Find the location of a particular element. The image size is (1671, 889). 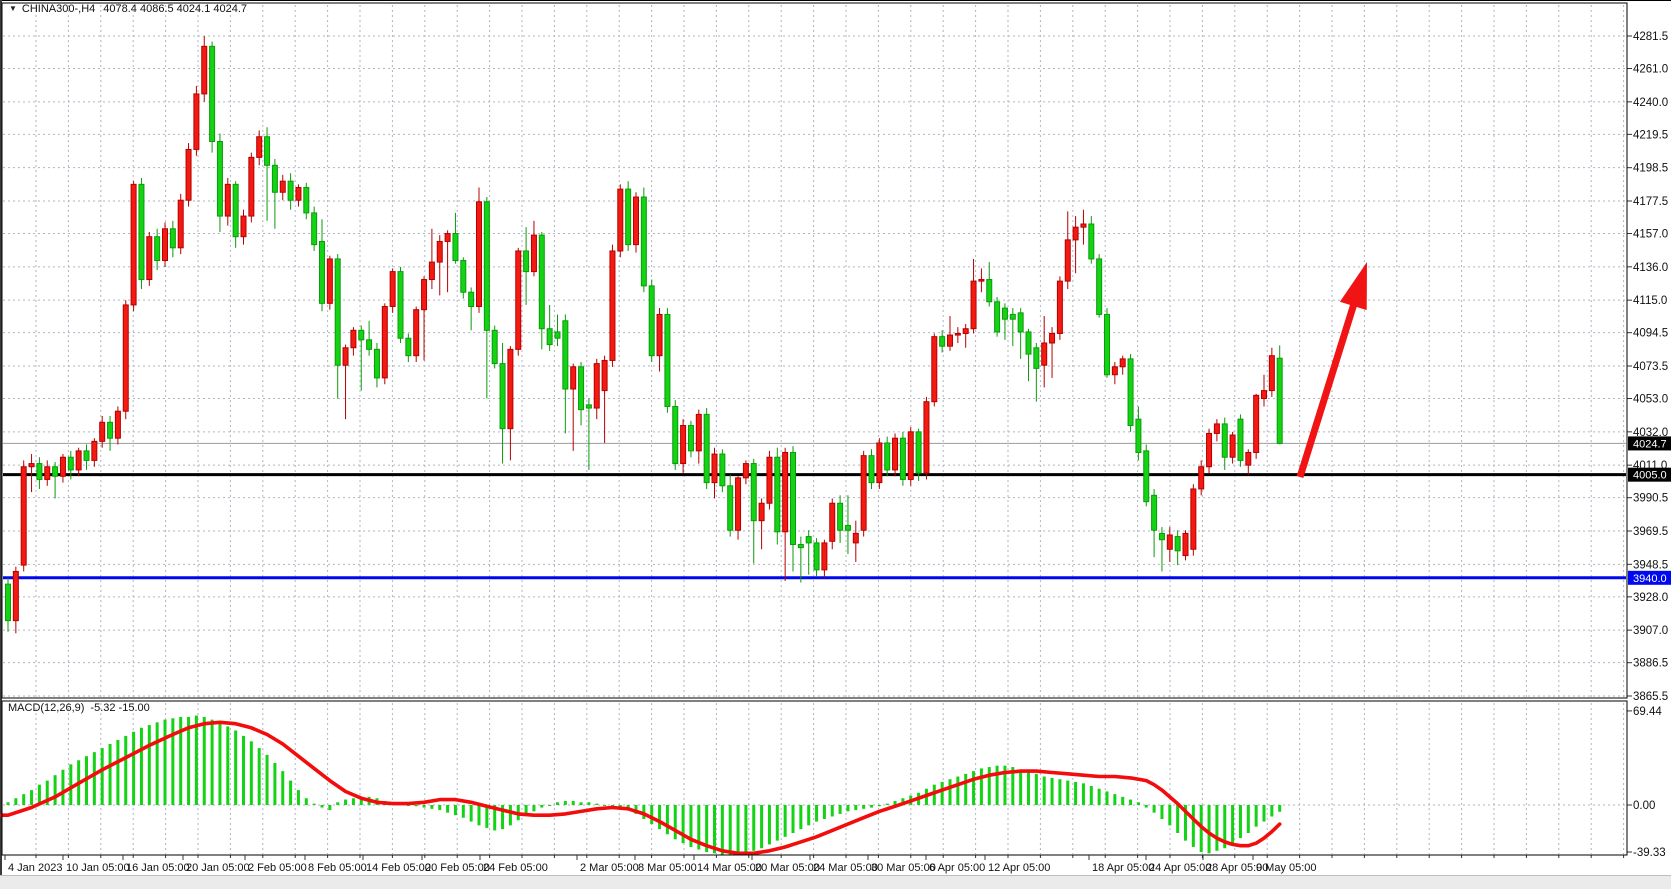

price-axis-label: 4240.0 is located at coordinates (1650, 103).